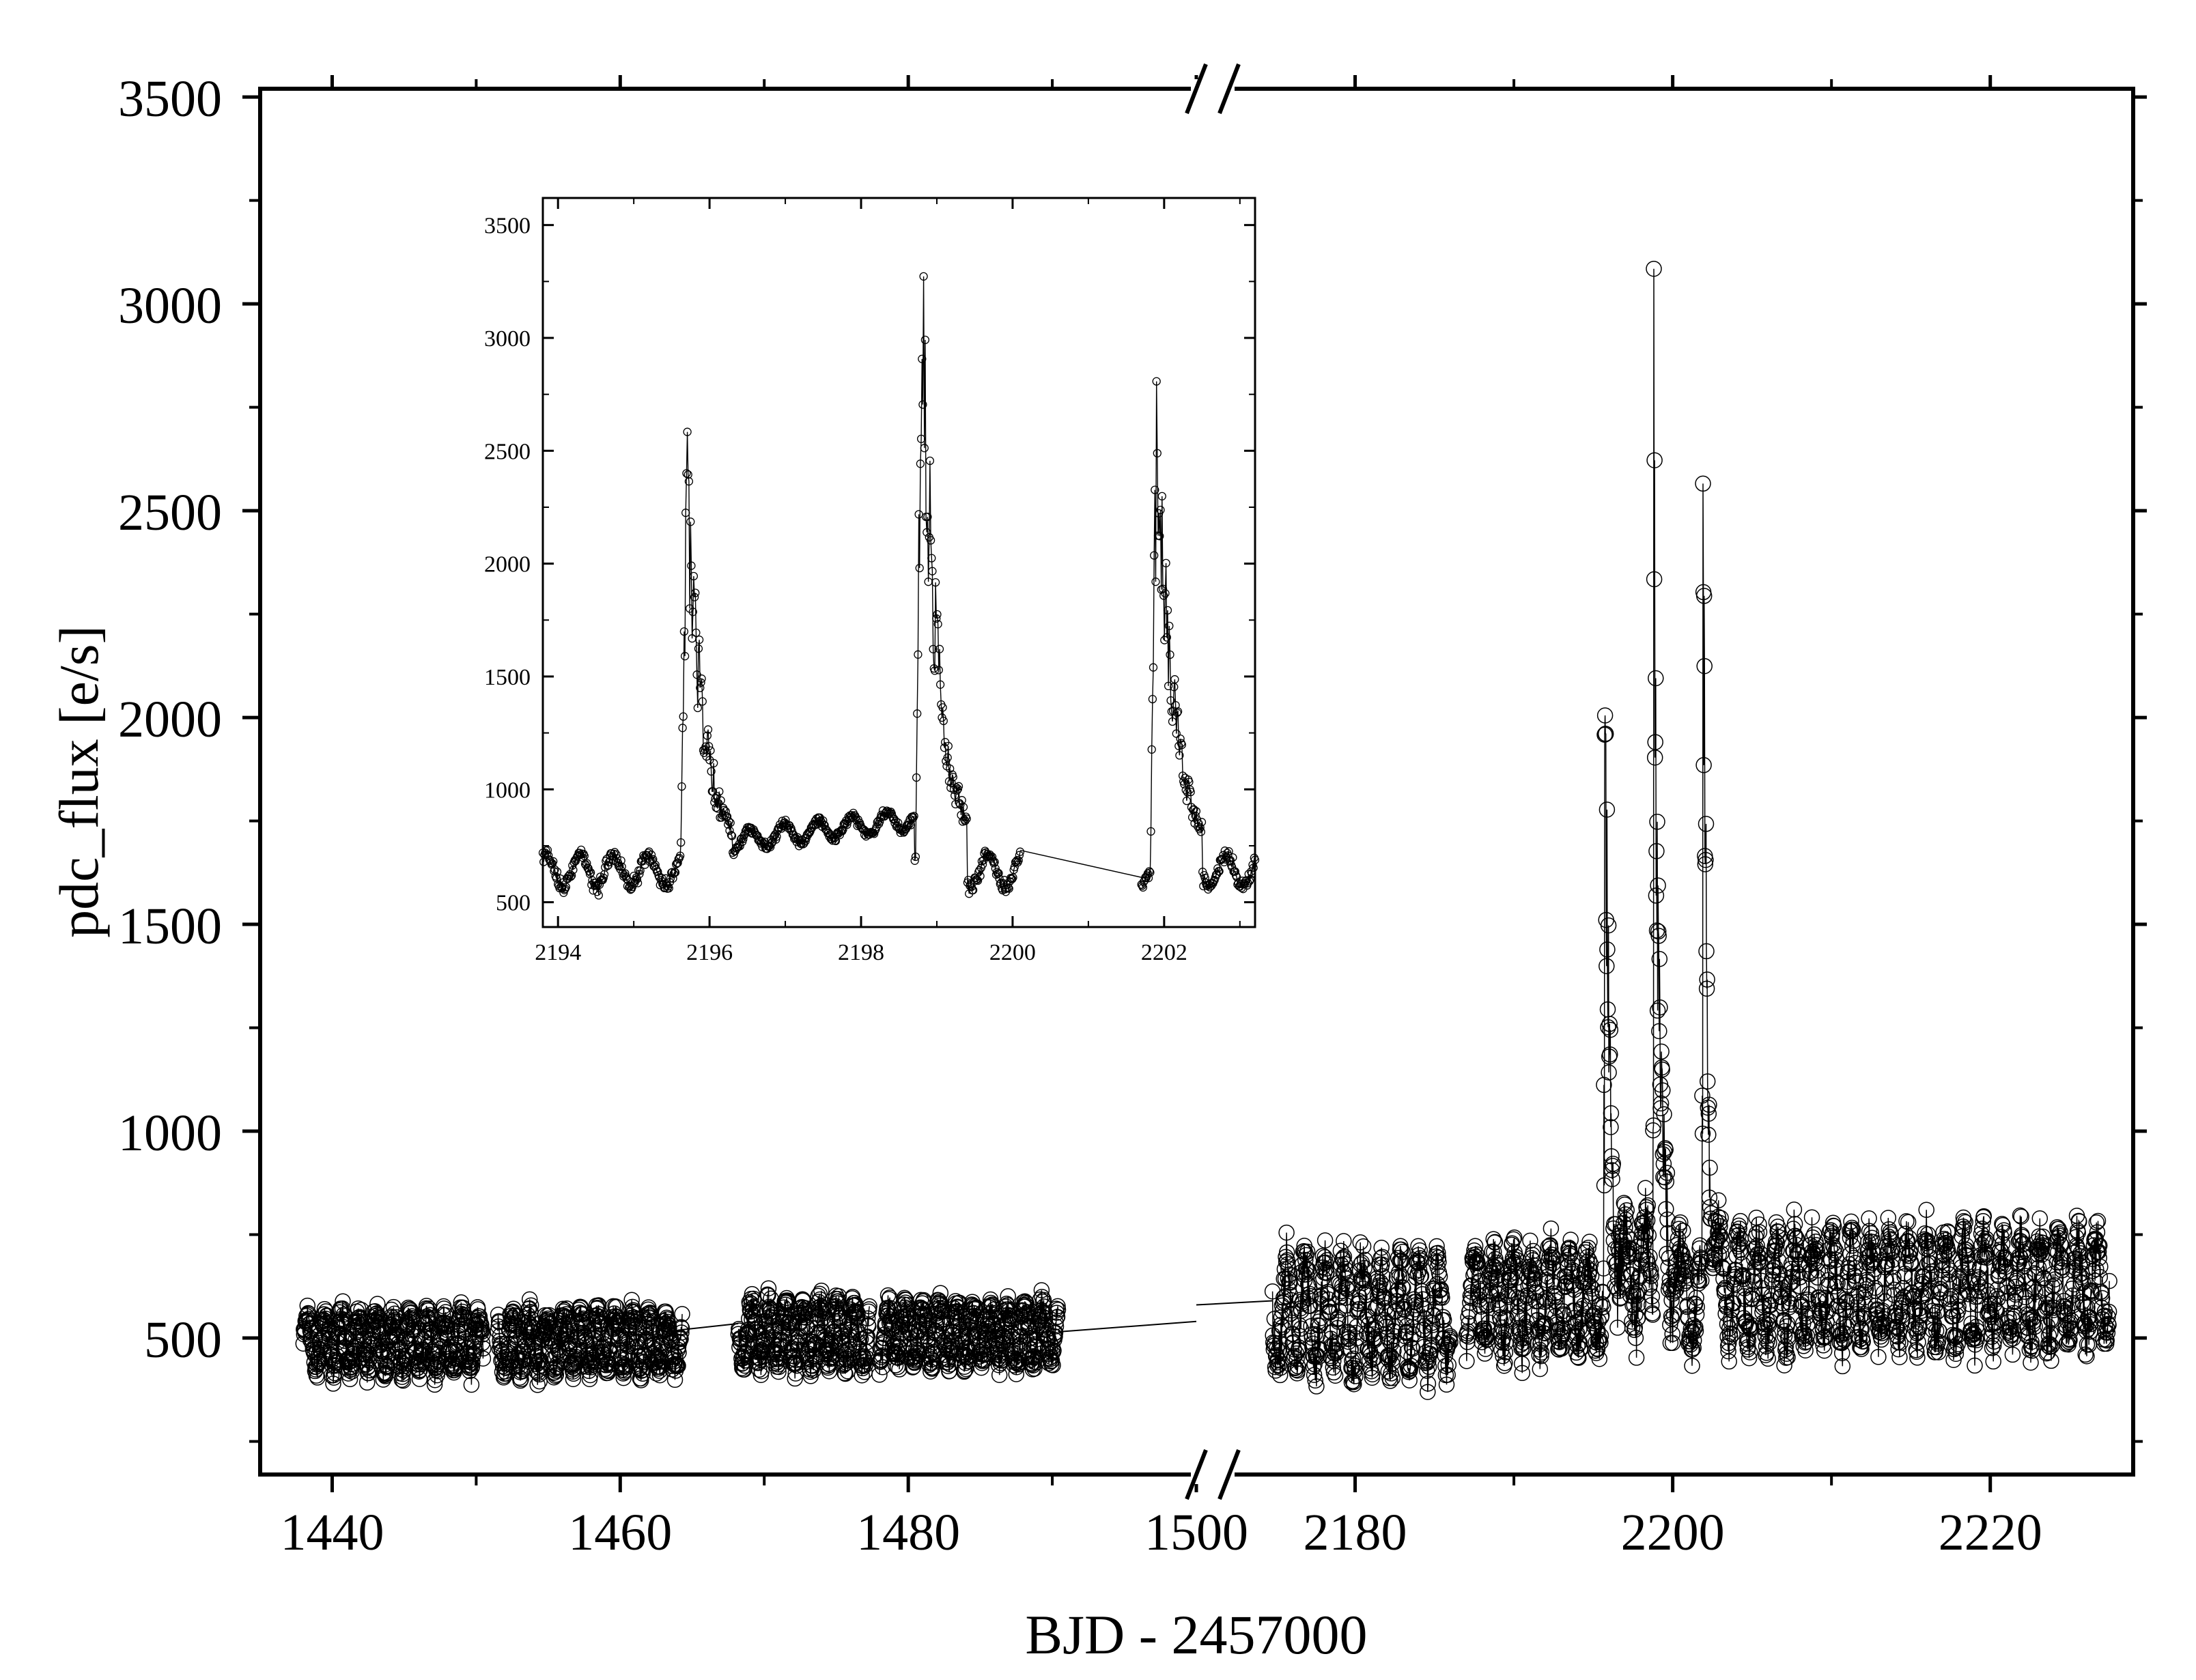  What do you see at coordinates (170, 99) in the screenshot?
I see `y-tick-label: 3500` at bounding box center [170, 99].